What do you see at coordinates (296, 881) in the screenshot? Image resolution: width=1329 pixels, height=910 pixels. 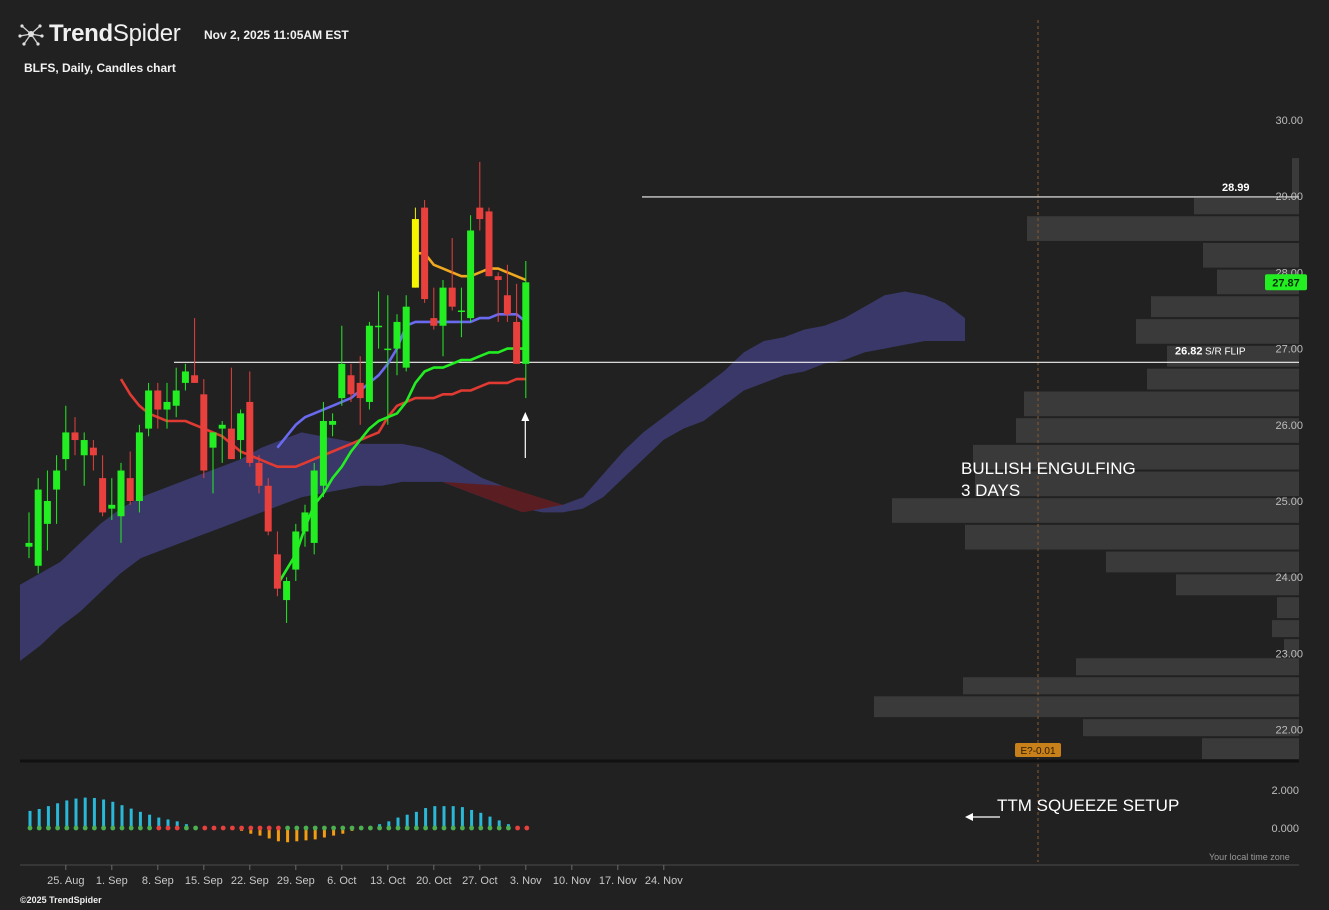 I see `x-tick-label: 29. Sep` at bounding box center [296, 881].